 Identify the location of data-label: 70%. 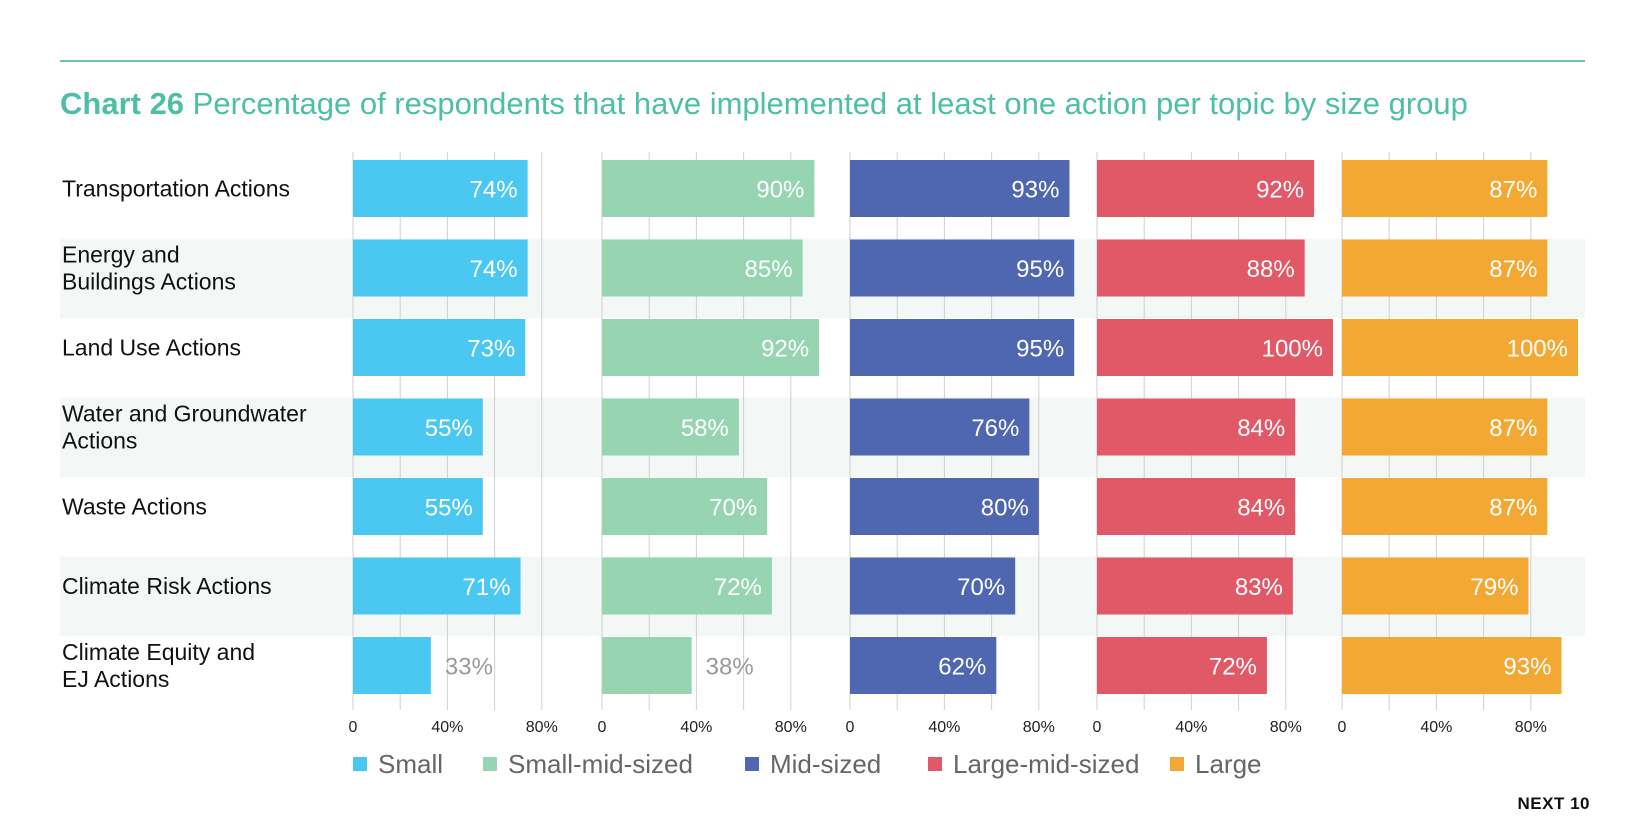
(981, 587).